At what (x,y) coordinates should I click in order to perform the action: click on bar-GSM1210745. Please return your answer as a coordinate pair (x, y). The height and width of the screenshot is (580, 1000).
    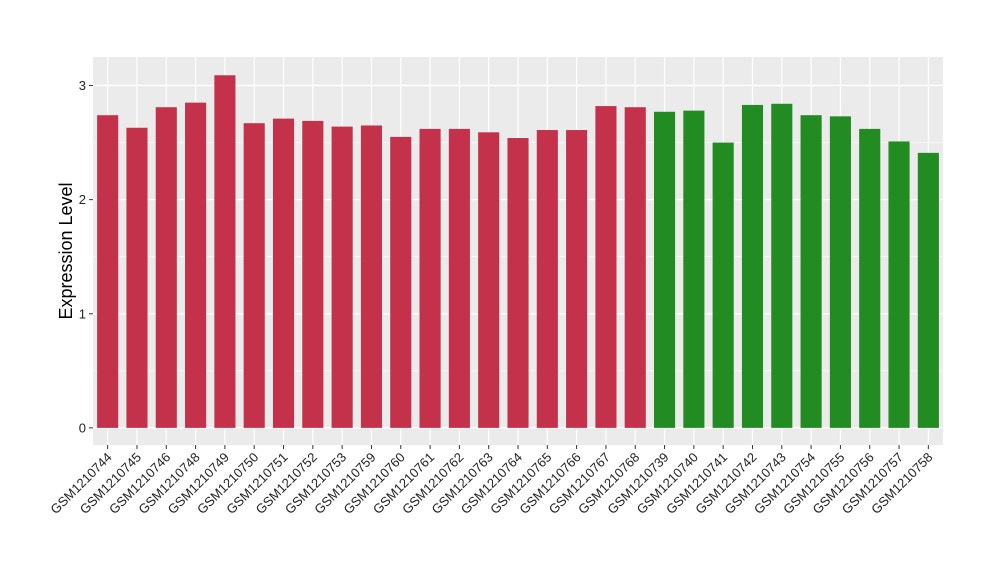
    Looking at the image, I should click on (137, 277).